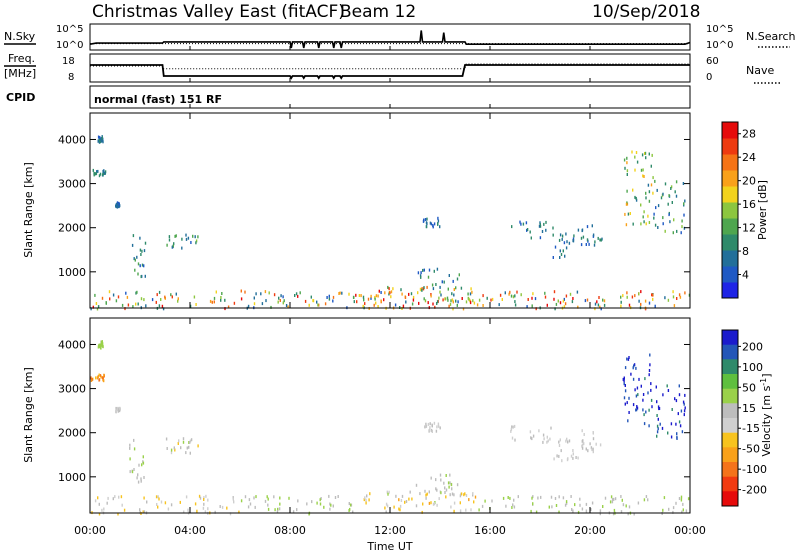  What do you see at coordinates (390, 72) in the screenshot?
I see `series-freq-` at bounding box center [390, 72].